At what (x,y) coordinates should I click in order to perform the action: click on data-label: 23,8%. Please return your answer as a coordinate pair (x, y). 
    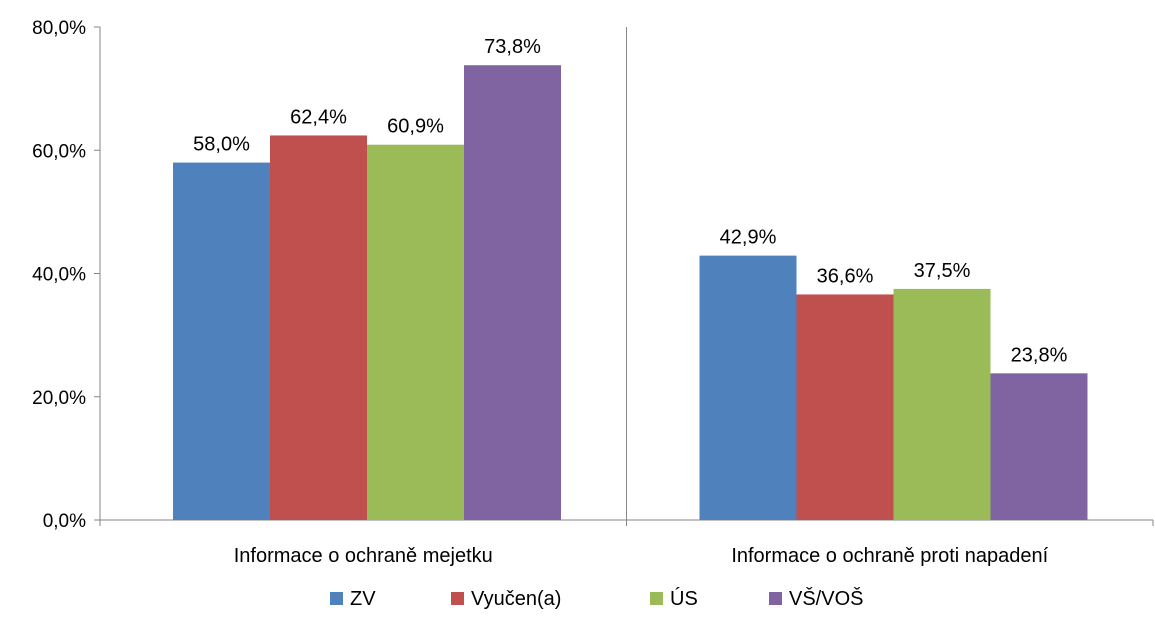
    Looking at the image, I should click on (1039, 355).